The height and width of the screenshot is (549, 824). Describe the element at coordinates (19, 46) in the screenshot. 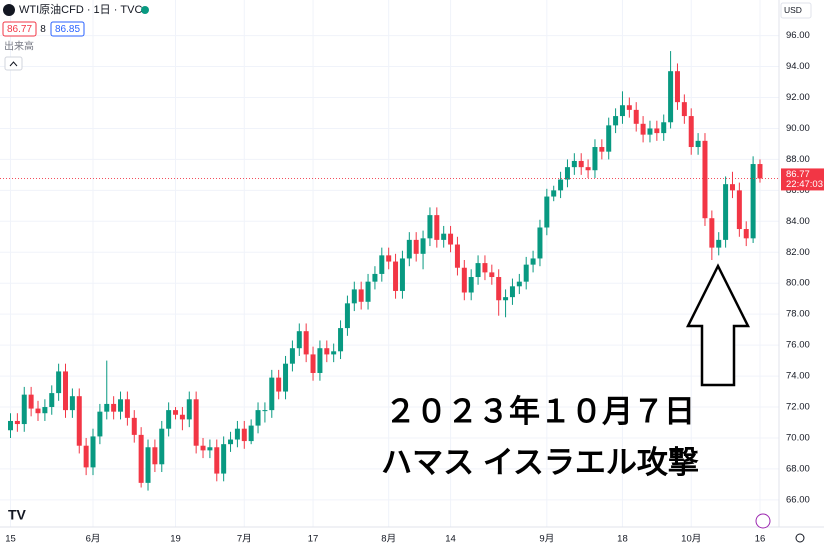

I see `volume-label: 出来高` at that location.